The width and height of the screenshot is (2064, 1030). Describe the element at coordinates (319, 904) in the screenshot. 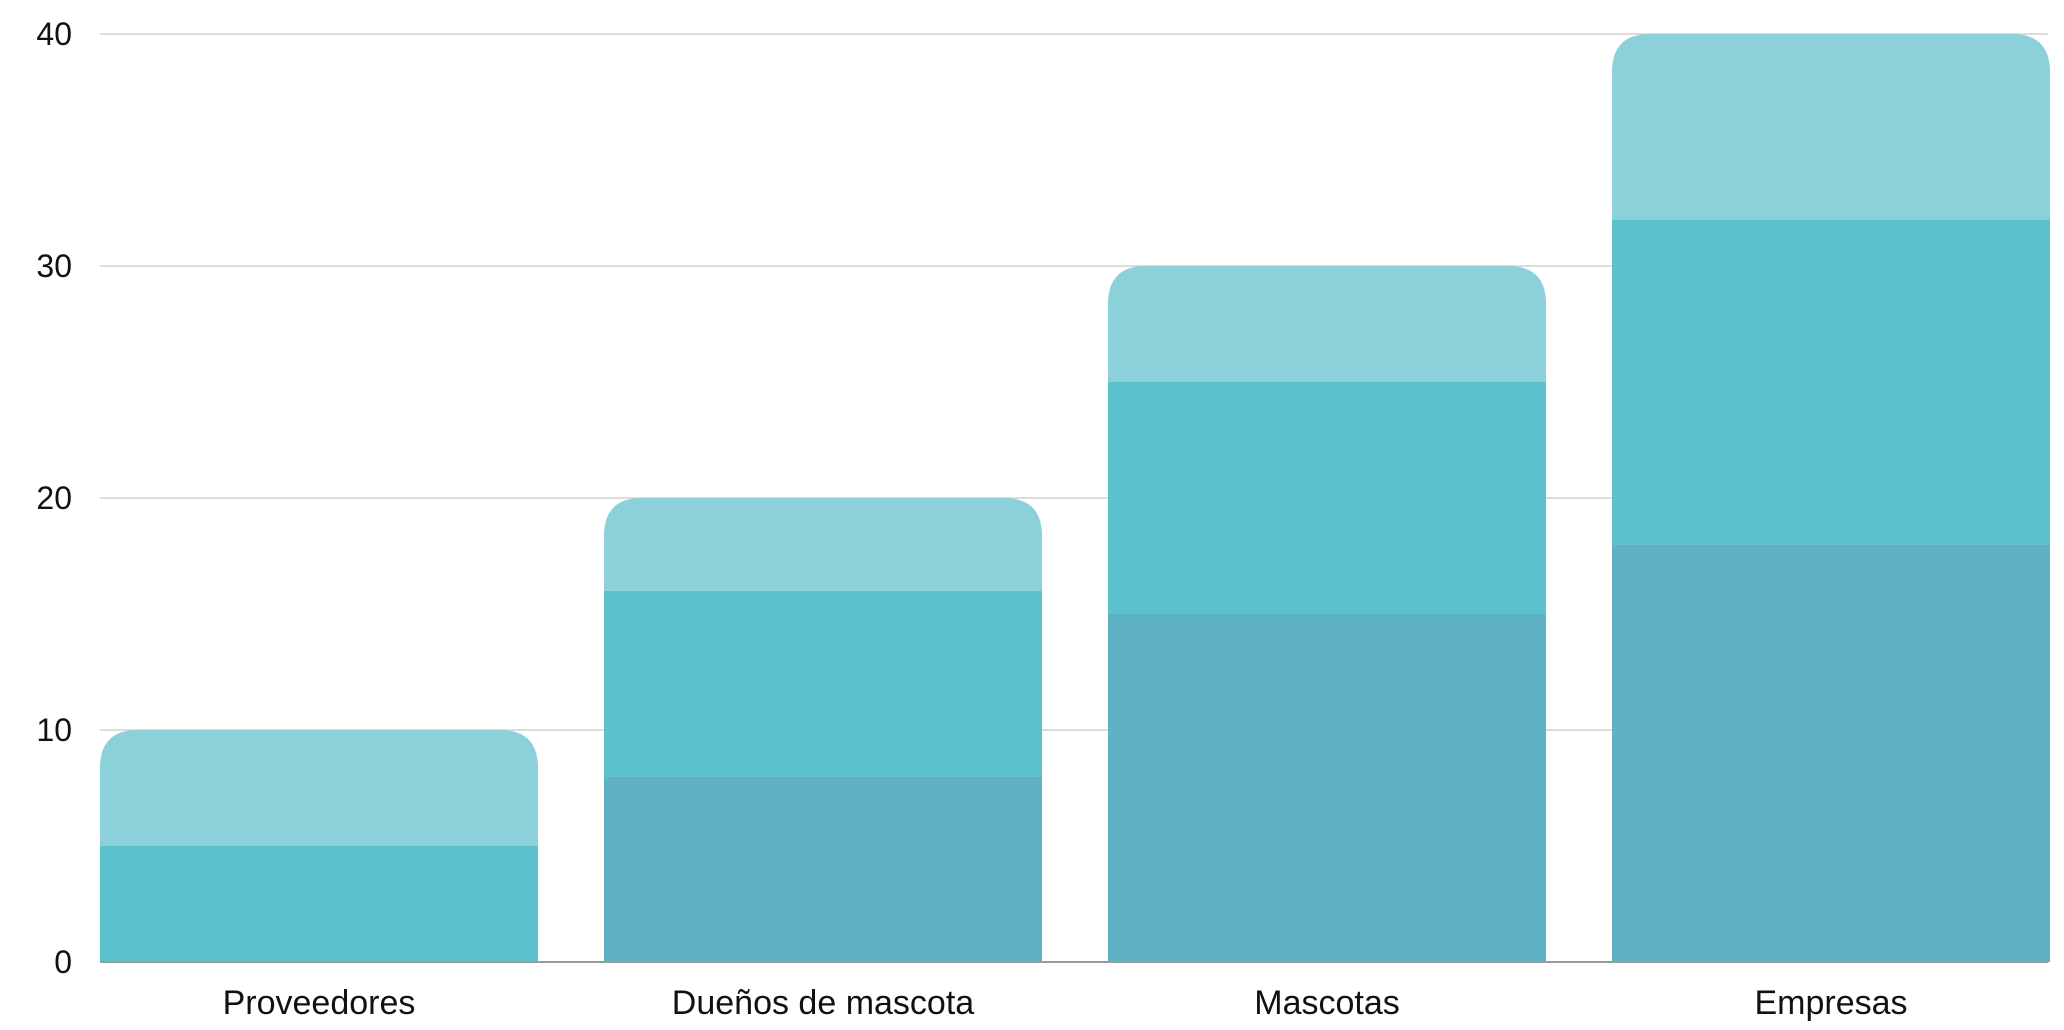

I see `bar-segment-2-proveedores` at that location.